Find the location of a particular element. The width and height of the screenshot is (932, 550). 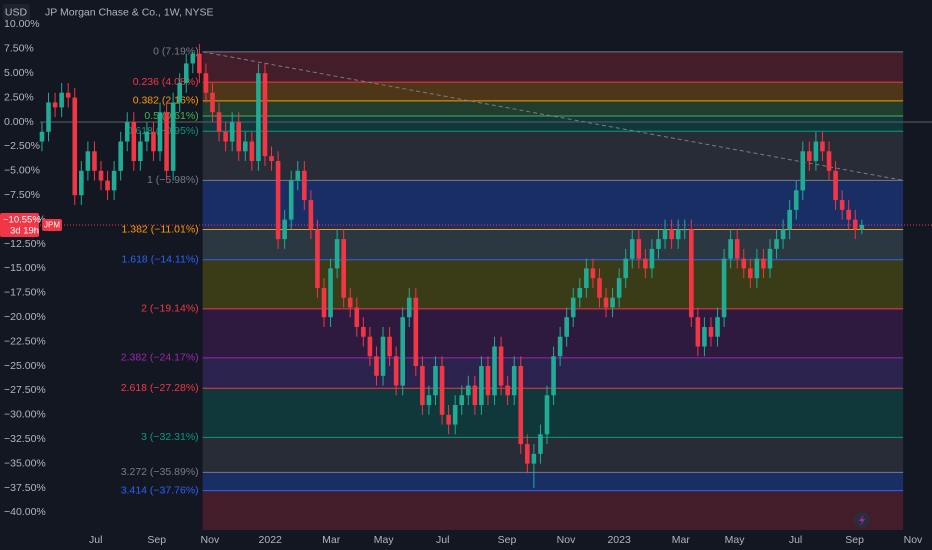

y-tick-label: 5.00% is located at coordinates (19, 73).